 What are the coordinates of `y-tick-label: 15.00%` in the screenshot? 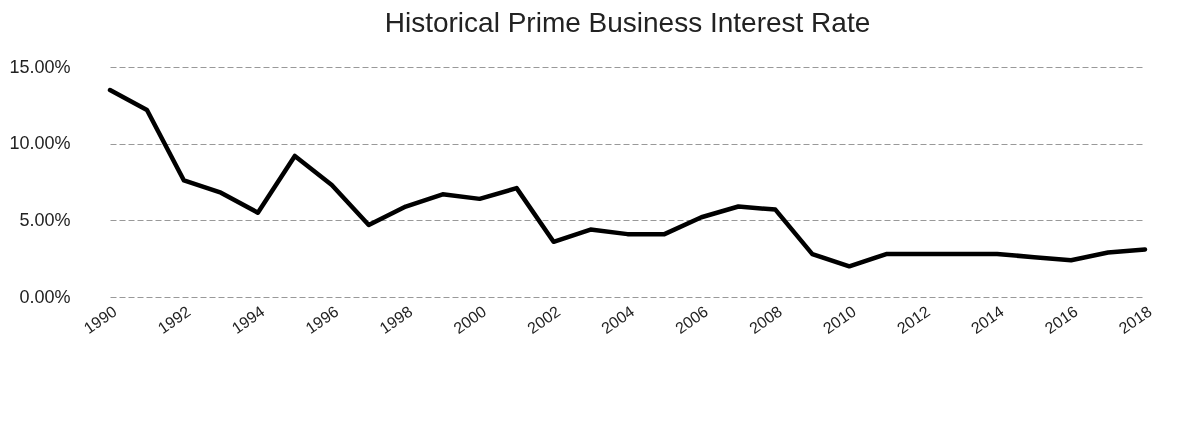 It's located at (40, 66).